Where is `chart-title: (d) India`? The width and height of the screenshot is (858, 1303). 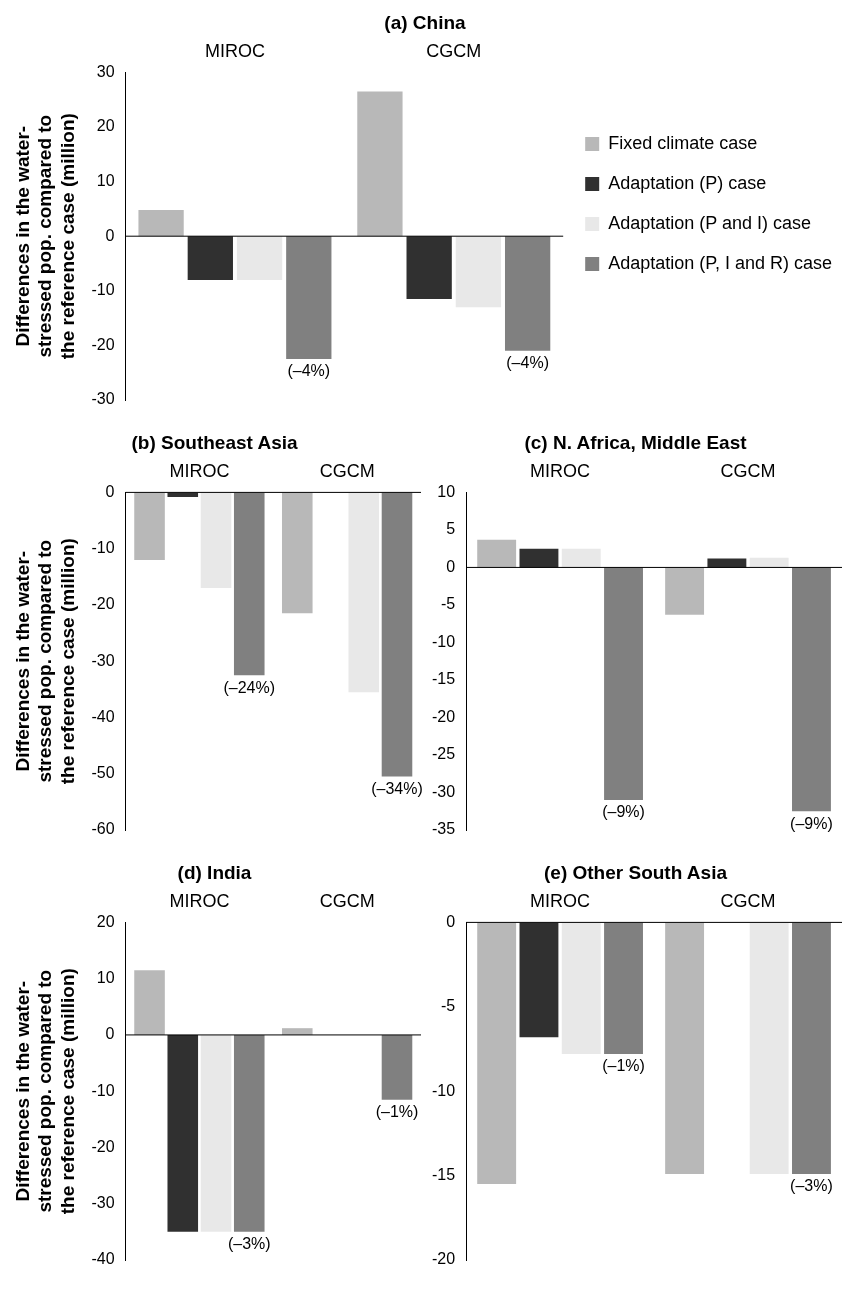 chart-title: (d) India is located at coordinates (214, 872).